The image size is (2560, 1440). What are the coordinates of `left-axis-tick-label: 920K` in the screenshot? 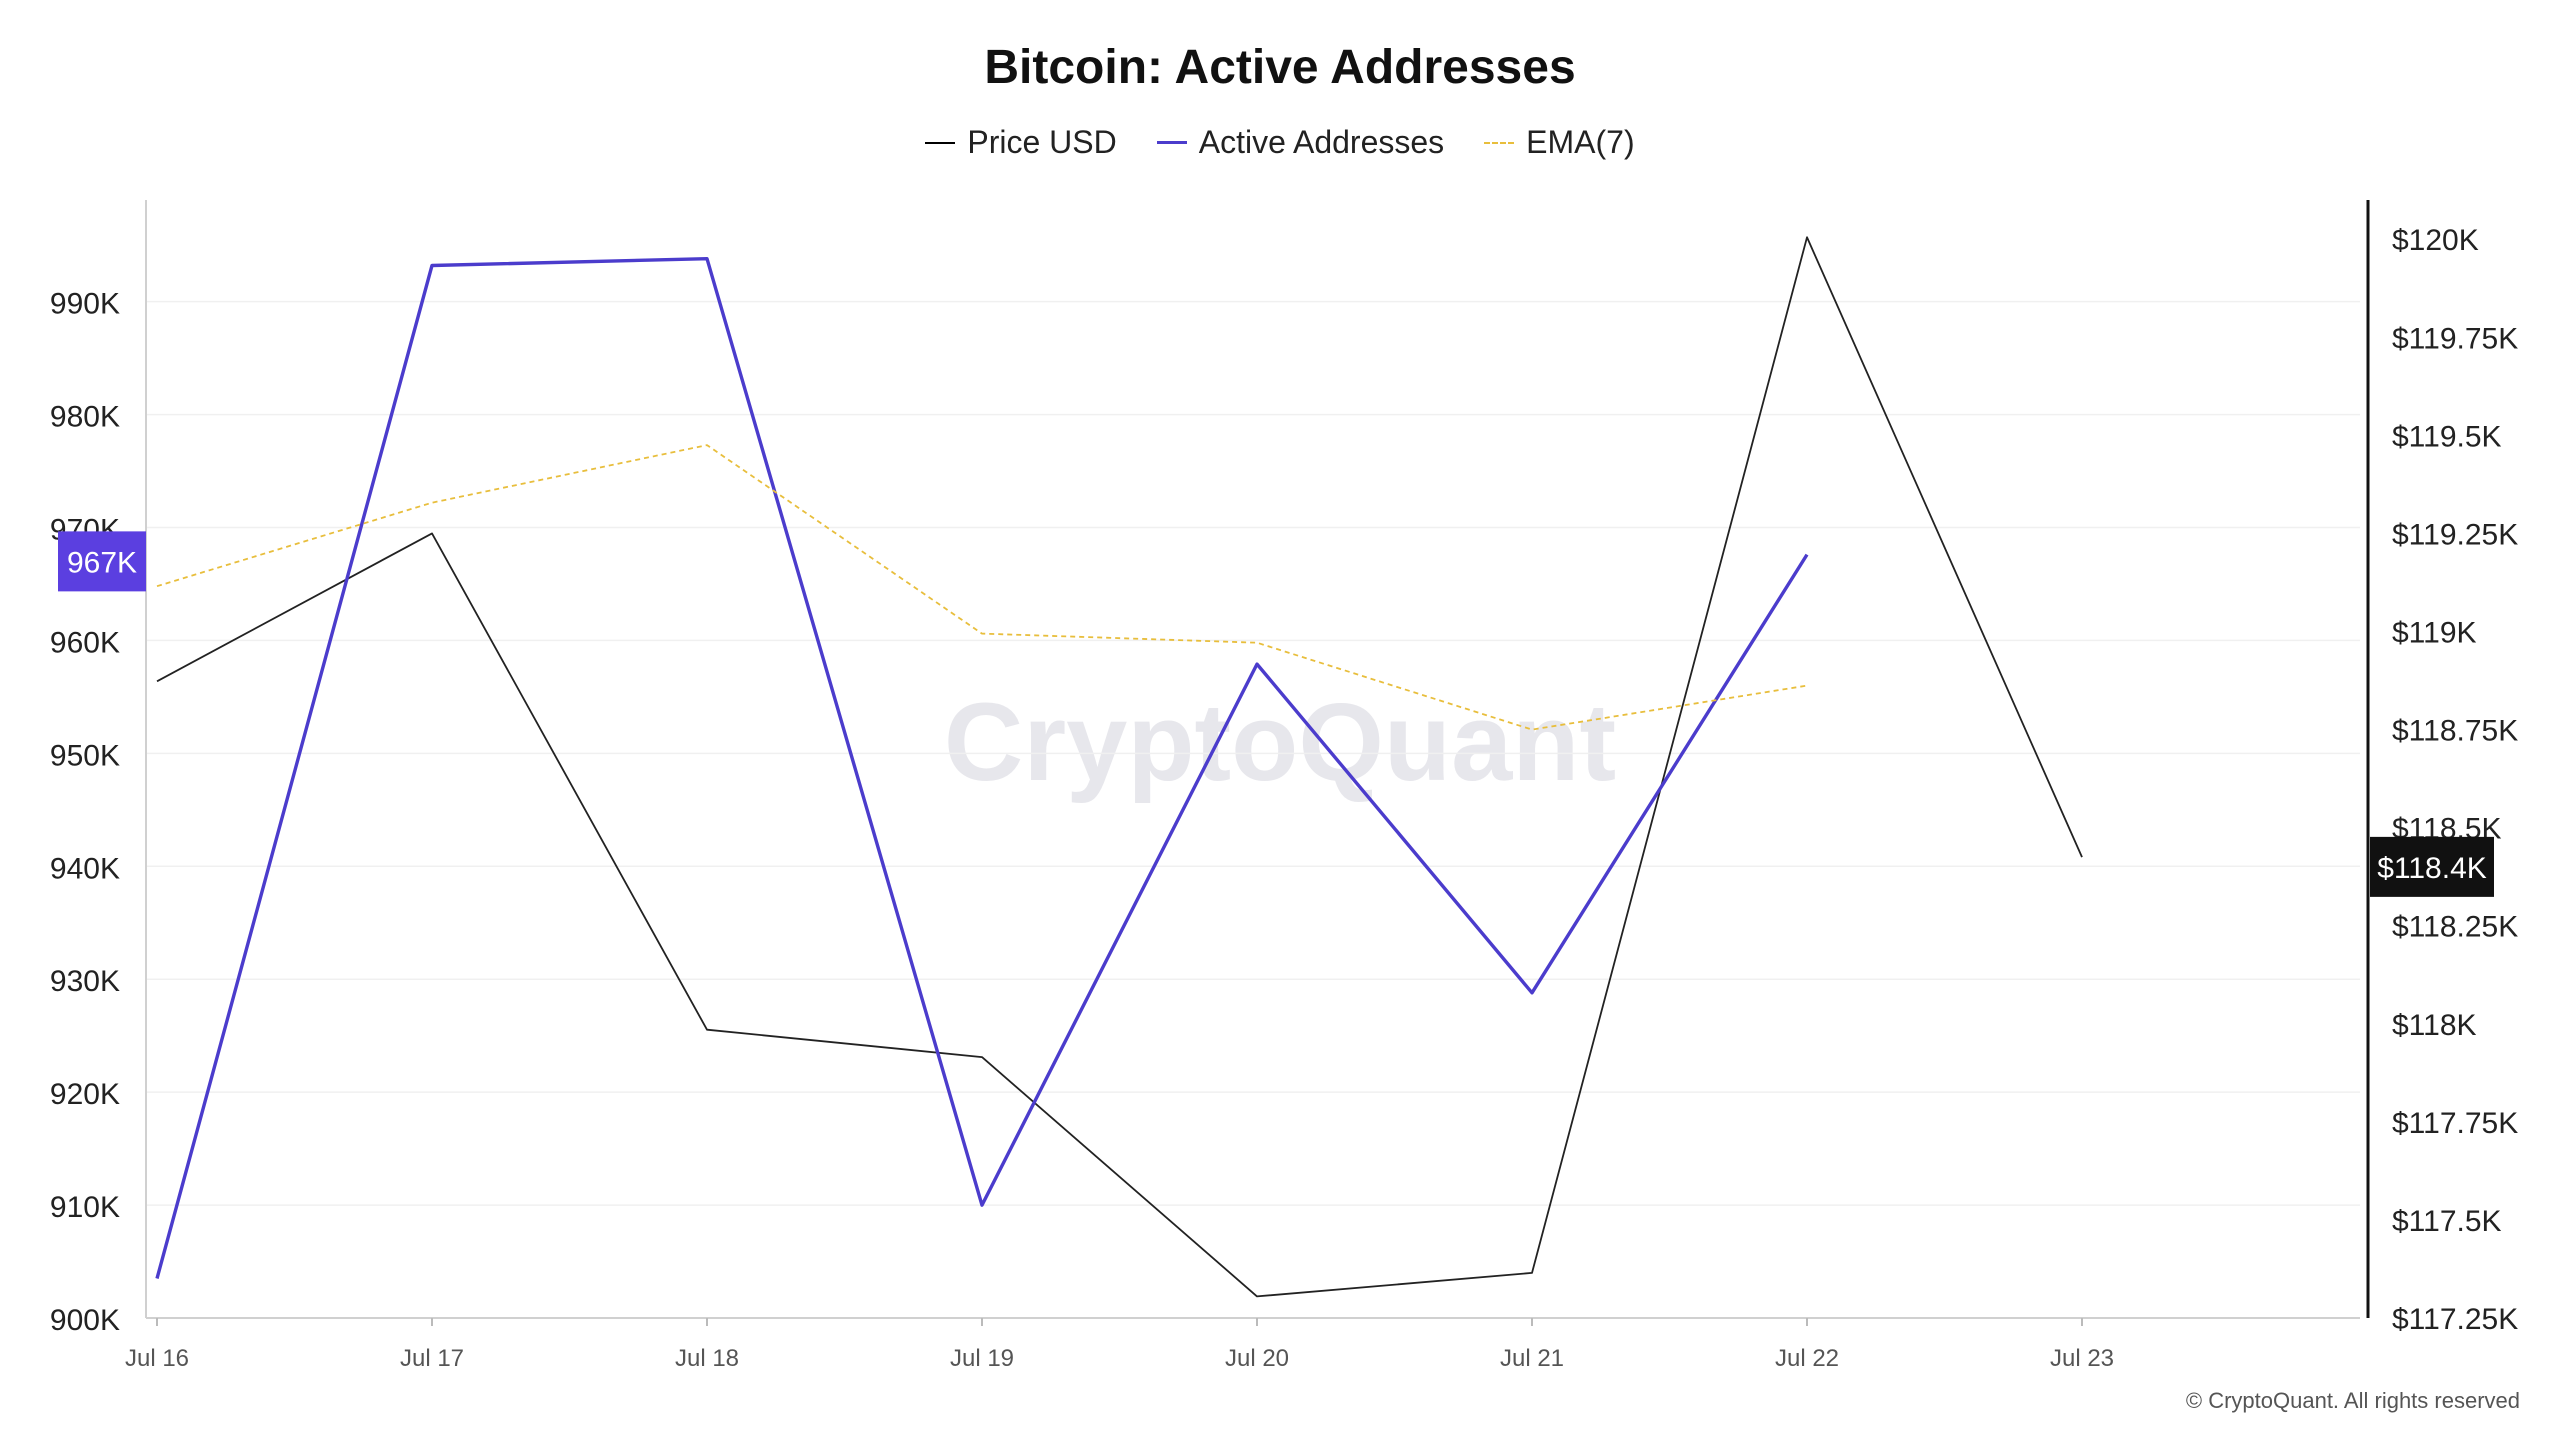 It's located at (85, 1094).